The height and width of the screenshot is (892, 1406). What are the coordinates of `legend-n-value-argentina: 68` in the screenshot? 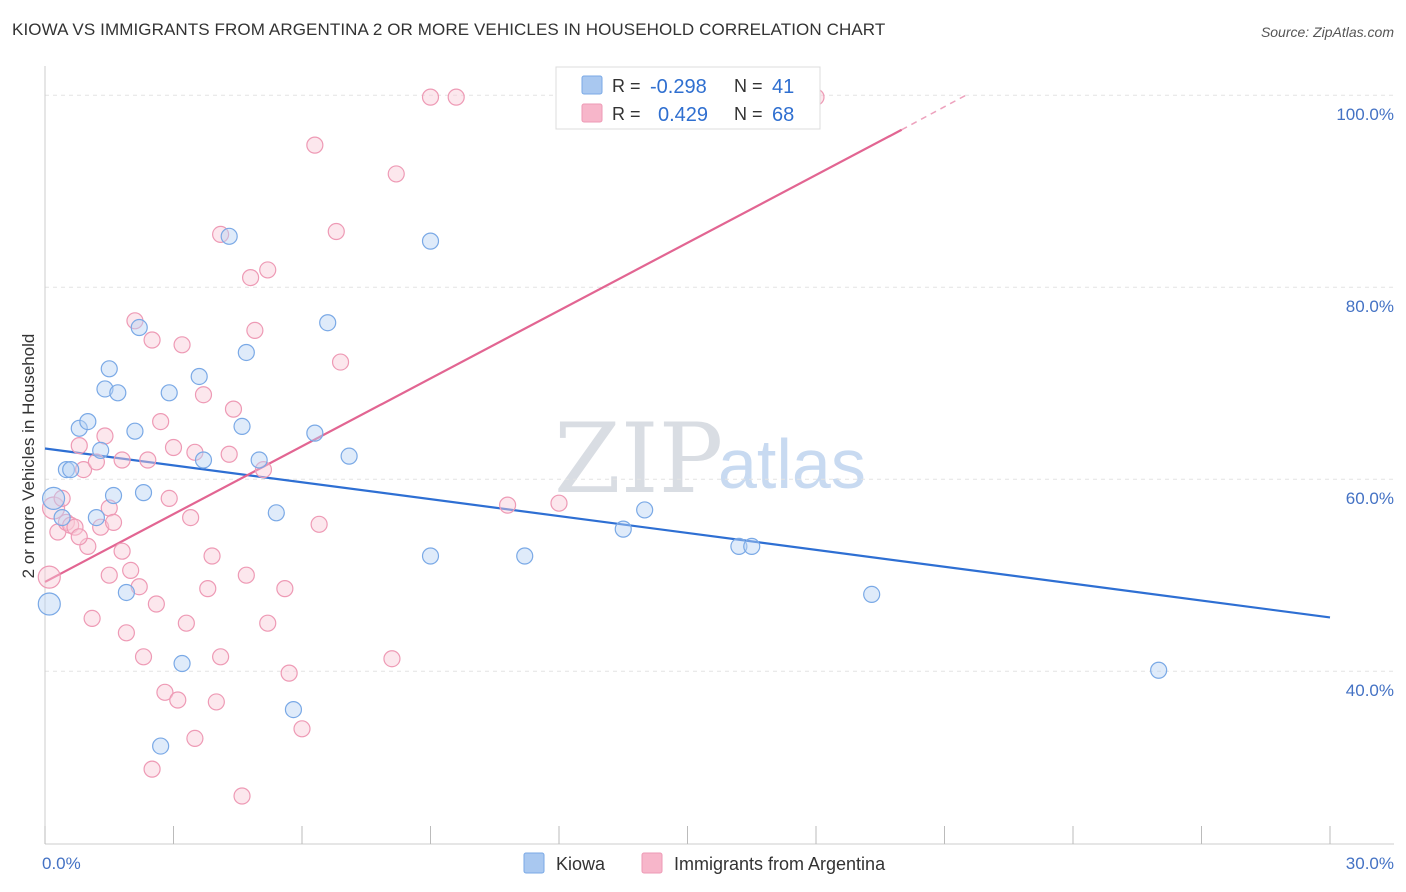 It's located at (783, 115).